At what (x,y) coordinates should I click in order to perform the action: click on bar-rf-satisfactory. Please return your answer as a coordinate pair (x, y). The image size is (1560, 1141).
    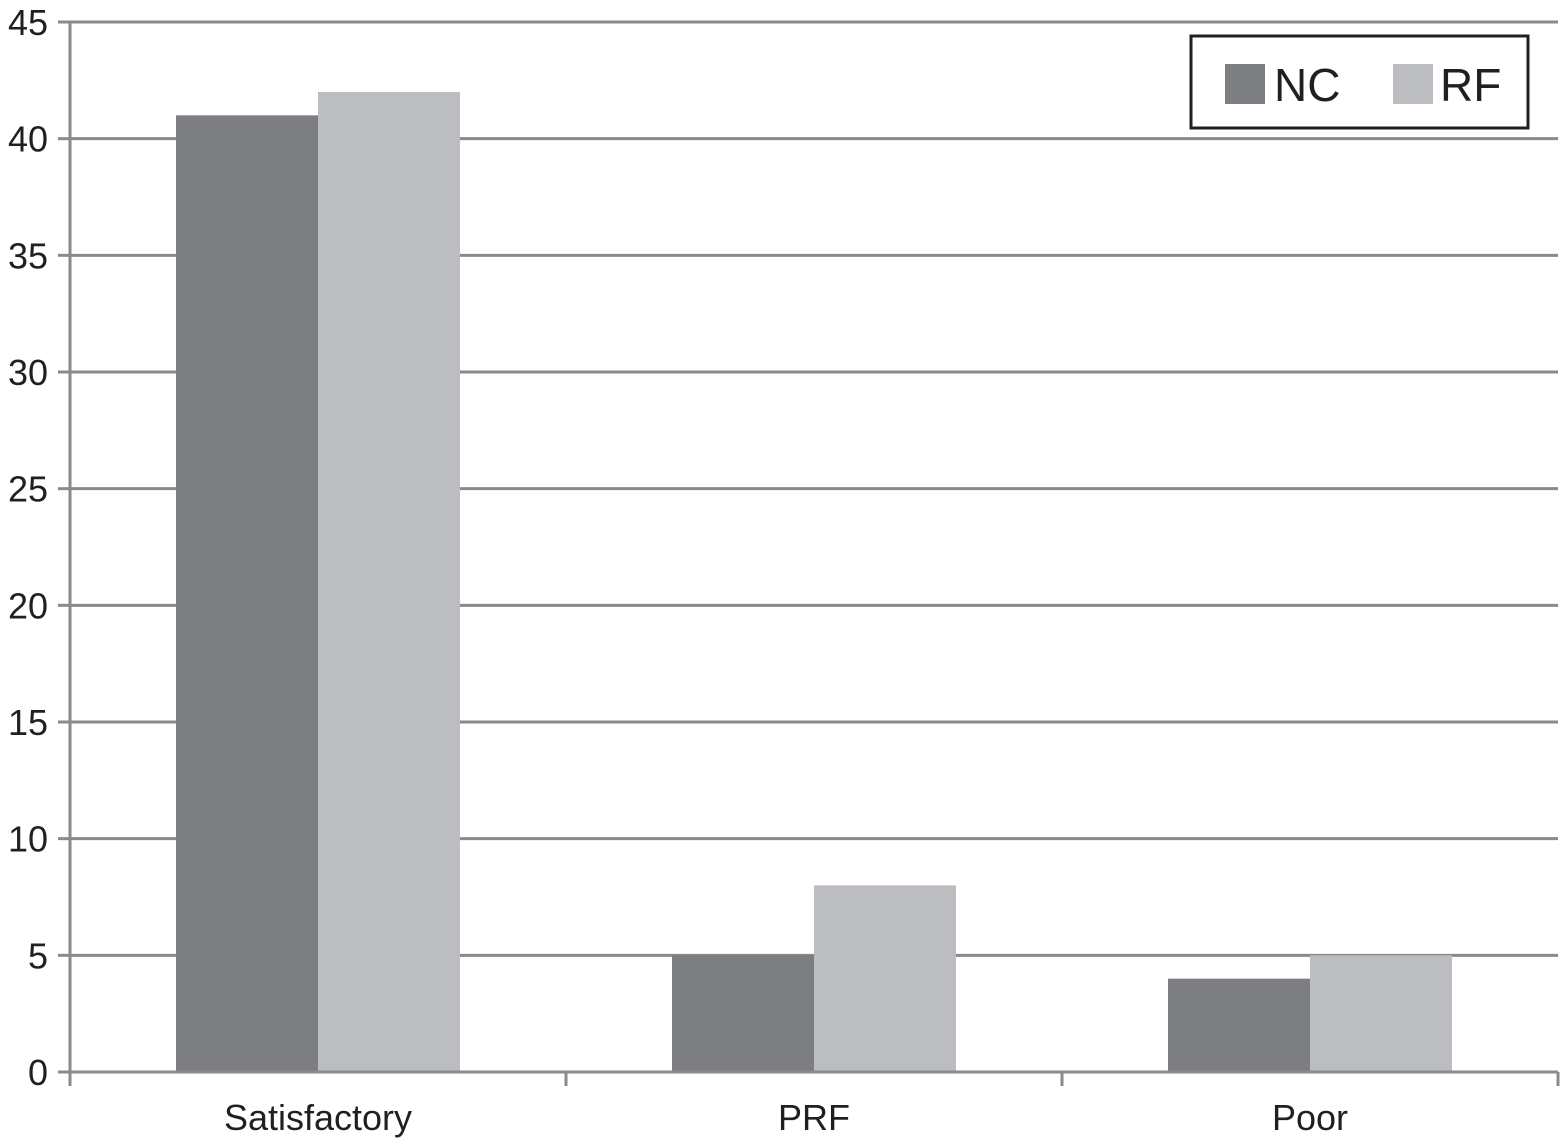
    Looking at the image, I should click on (389, 582).